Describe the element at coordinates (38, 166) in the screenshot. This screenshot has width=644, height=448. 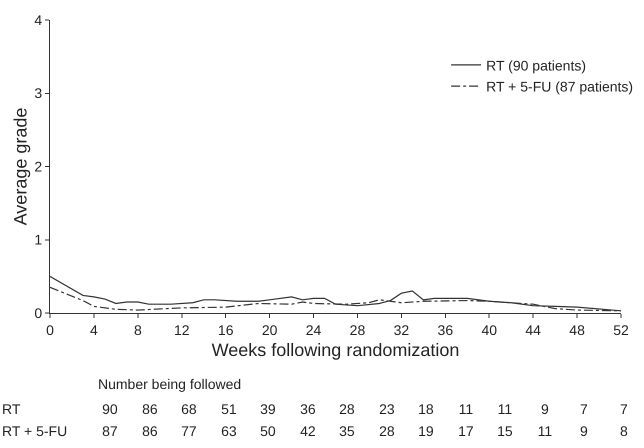
I see `y-tick-label: 2` at that location.